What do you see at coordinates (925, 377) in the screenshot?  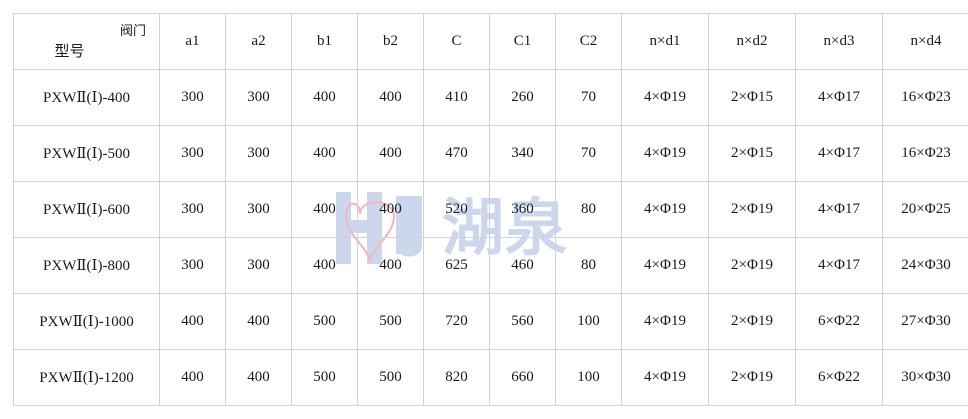 I see `cell-nd4: 30×Φ30` at bounding box center [925, 377].